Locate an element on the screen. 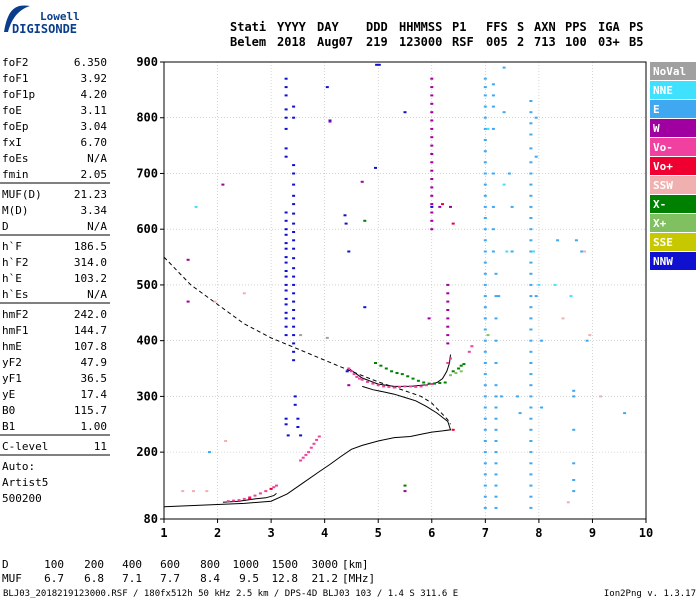 This screenshot has width=700, height=600. y-tick-label: 600 is located at coordinates (147, 229).